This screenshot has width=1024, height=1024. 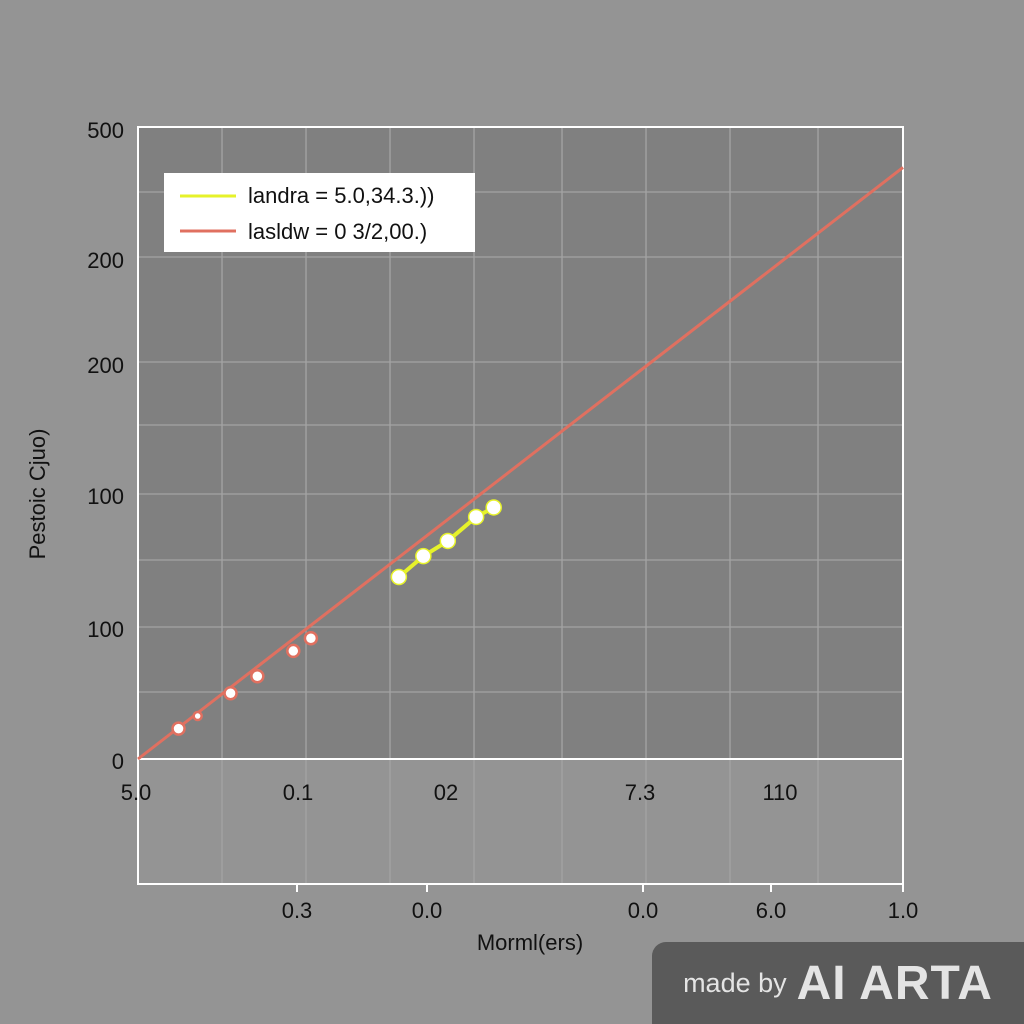 I want to click on y-axis-title: Pestoic Cjuo), so click(x=37, y=494).